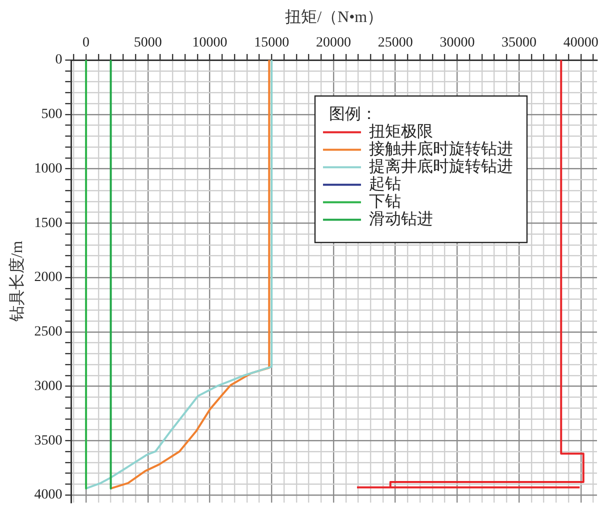 This screenshot has width=600, height=514. I want to click on legend-label: 接触井底时旋转钻进, so click(441, 149).